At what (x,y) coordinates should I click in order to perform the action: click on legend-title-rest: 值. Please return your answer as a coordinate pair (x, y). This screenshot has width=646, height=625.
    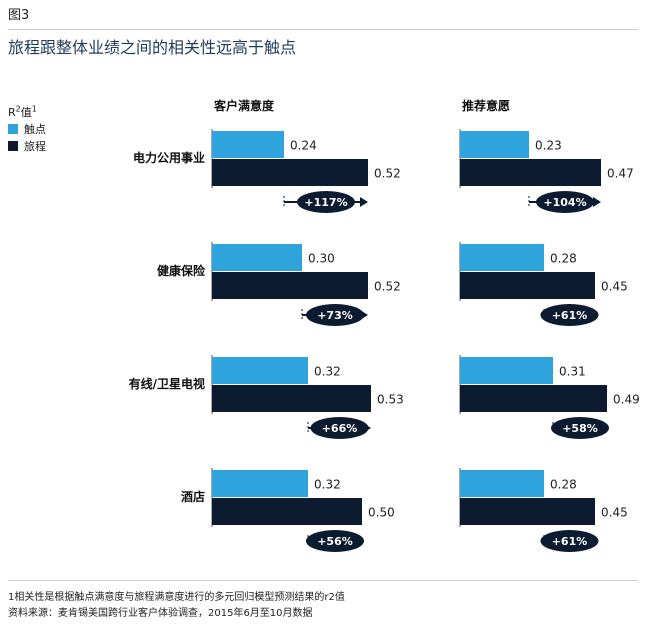
    Looking at the image, I should click on (26, 112).